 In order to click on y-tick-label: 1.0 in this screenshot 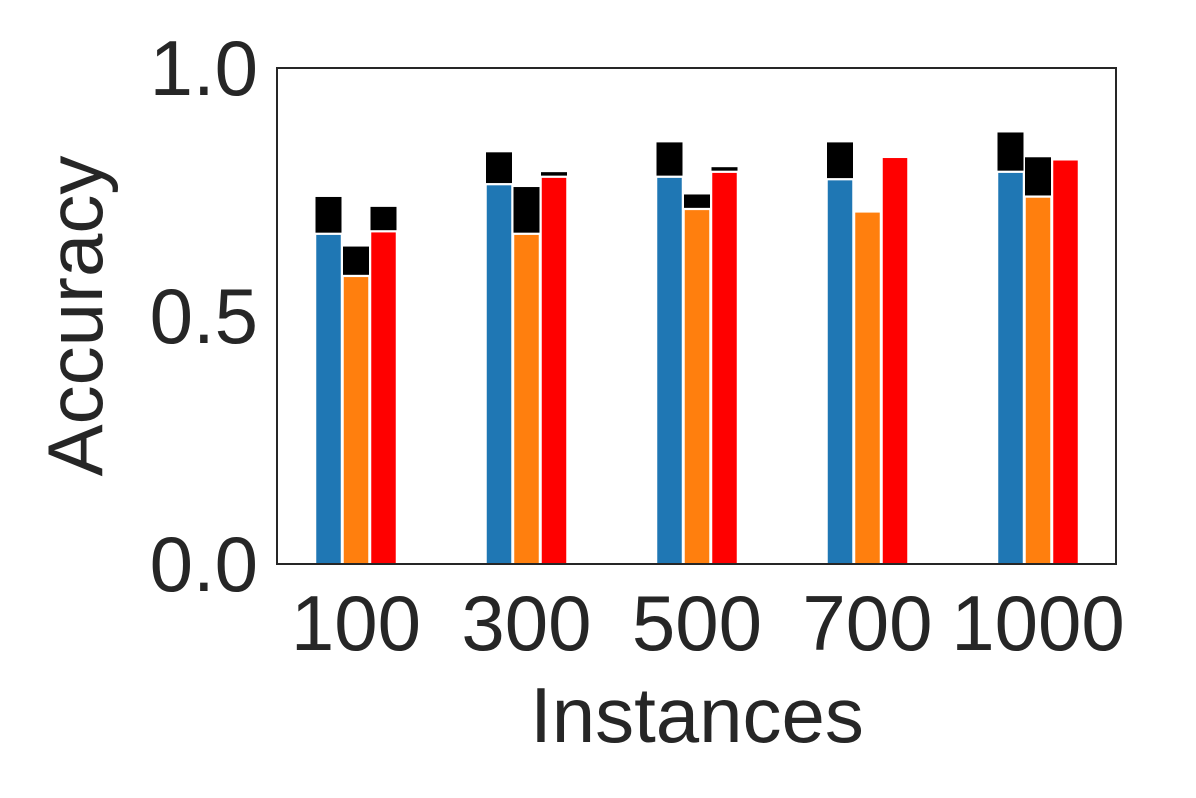, I will do `click(204, 68)`.